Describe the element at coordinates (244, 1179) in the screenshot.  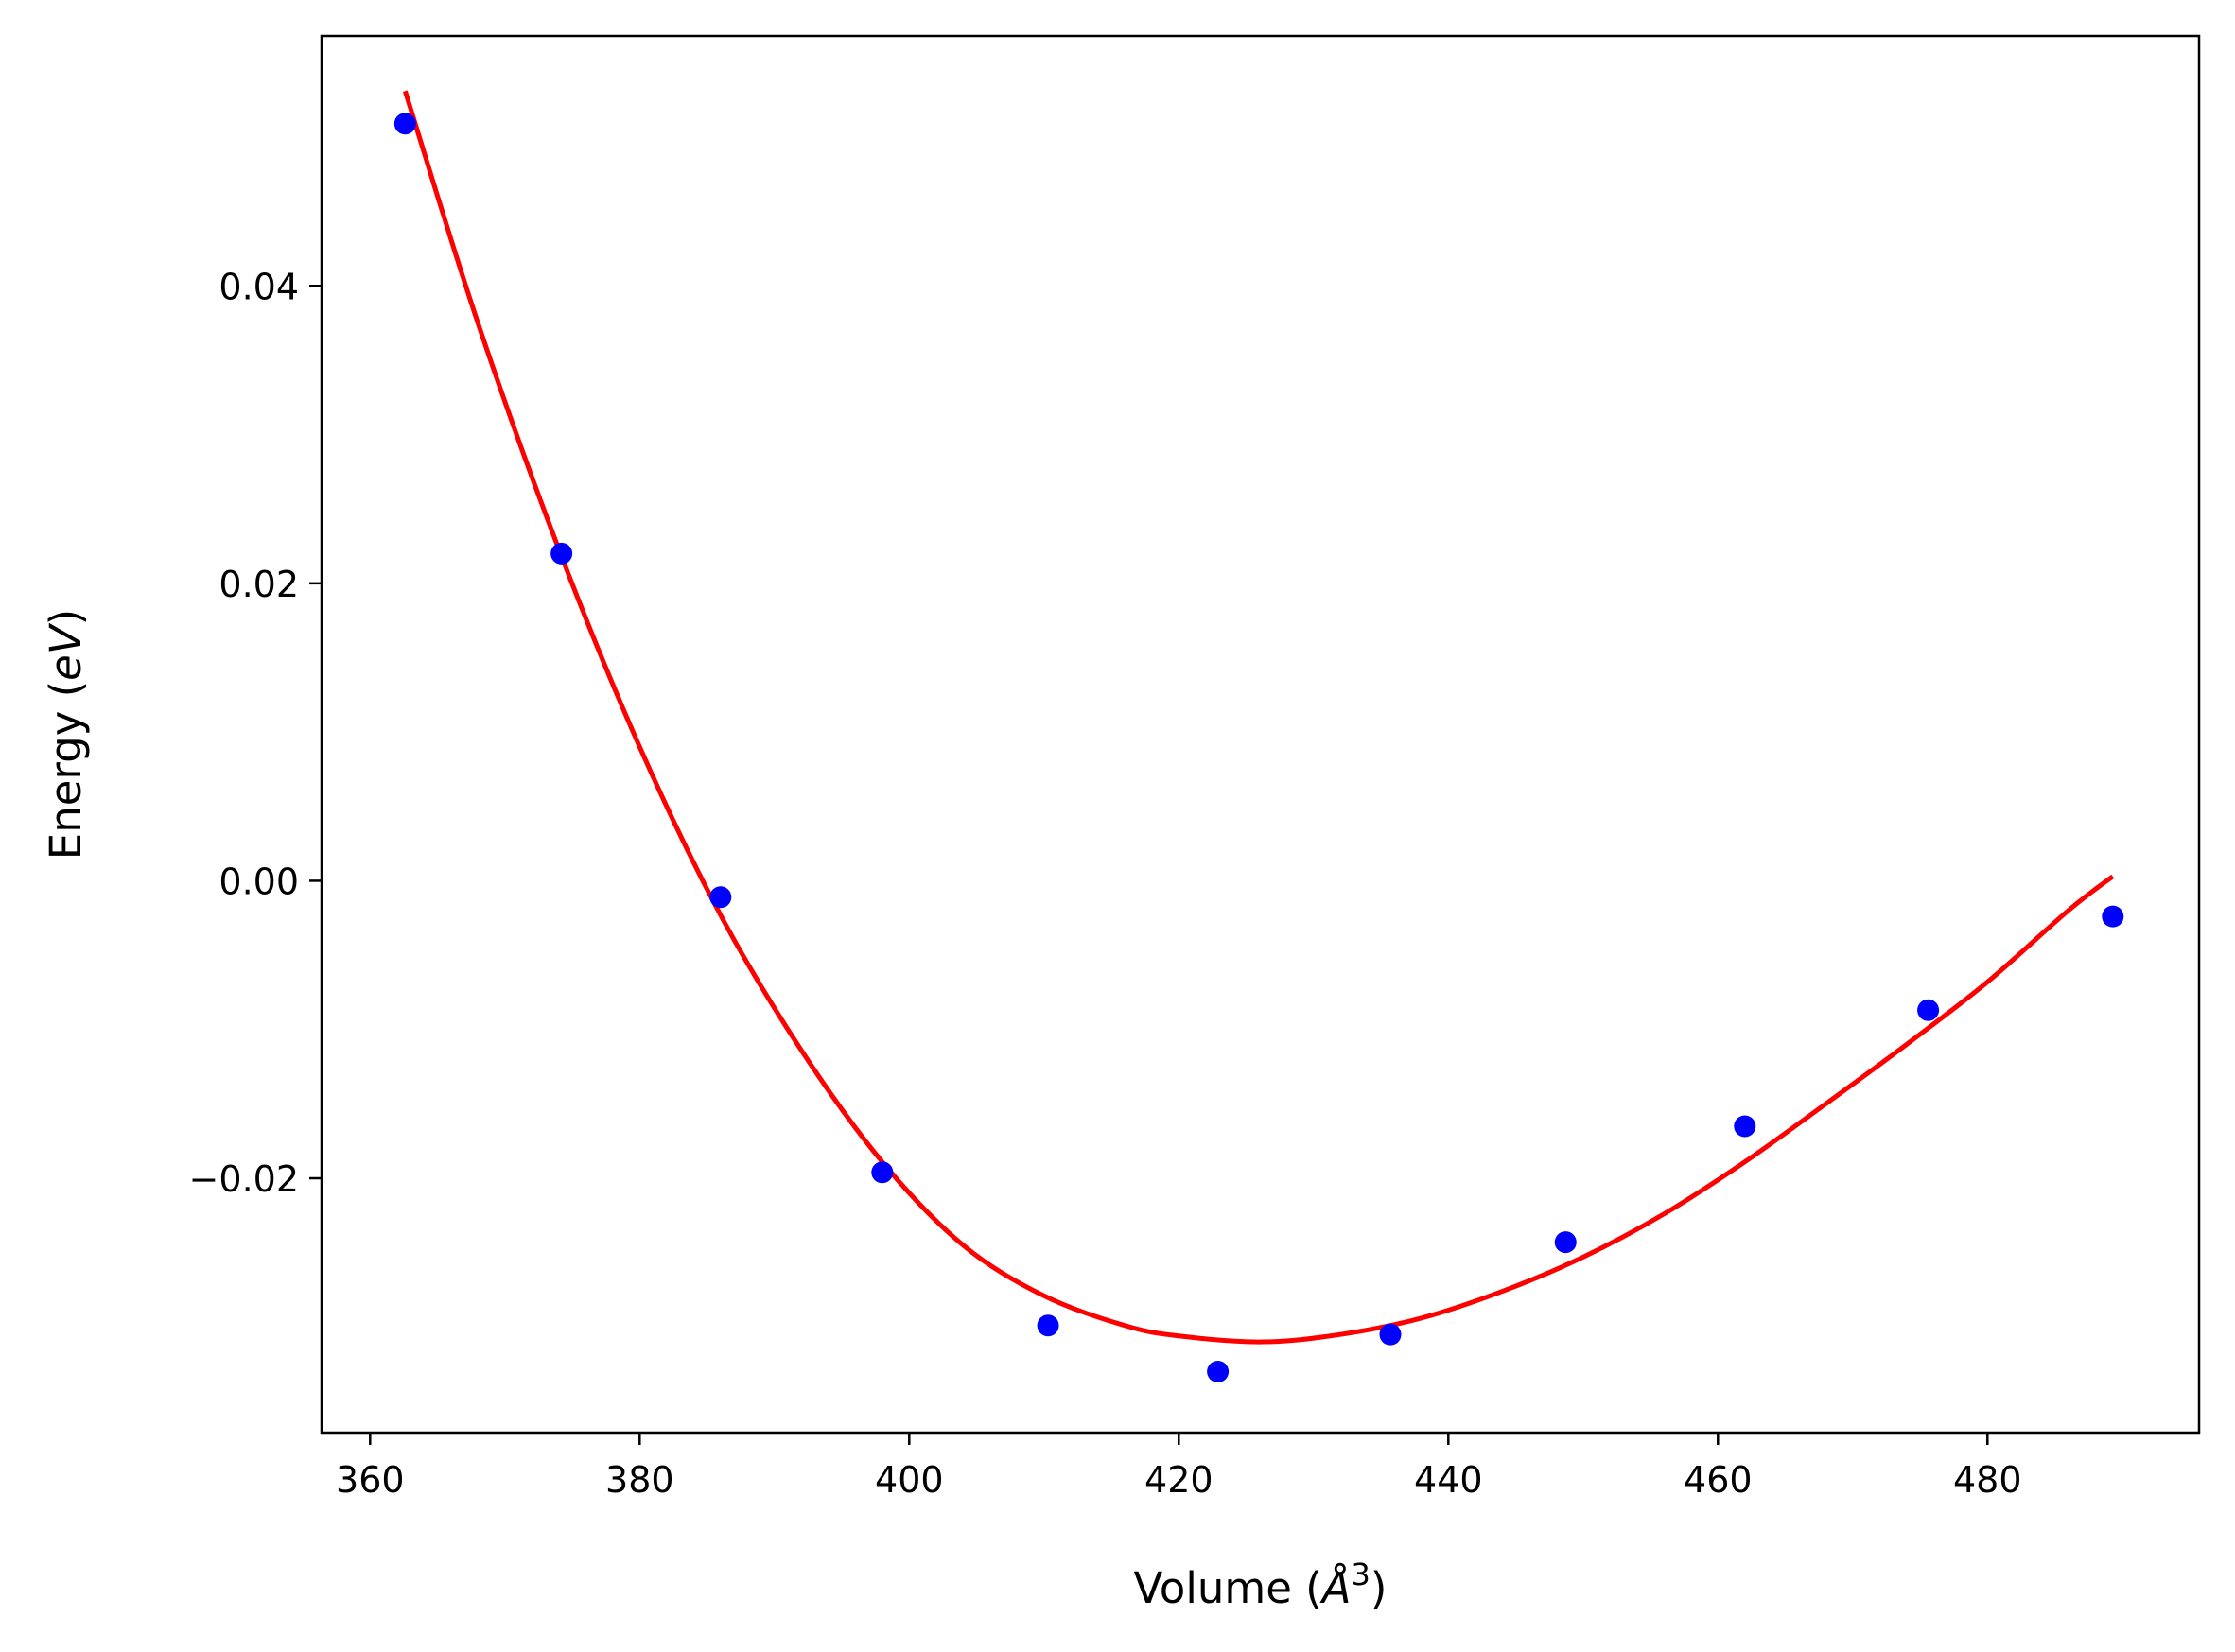
I see `y-tick-label: −0.02` at that location.